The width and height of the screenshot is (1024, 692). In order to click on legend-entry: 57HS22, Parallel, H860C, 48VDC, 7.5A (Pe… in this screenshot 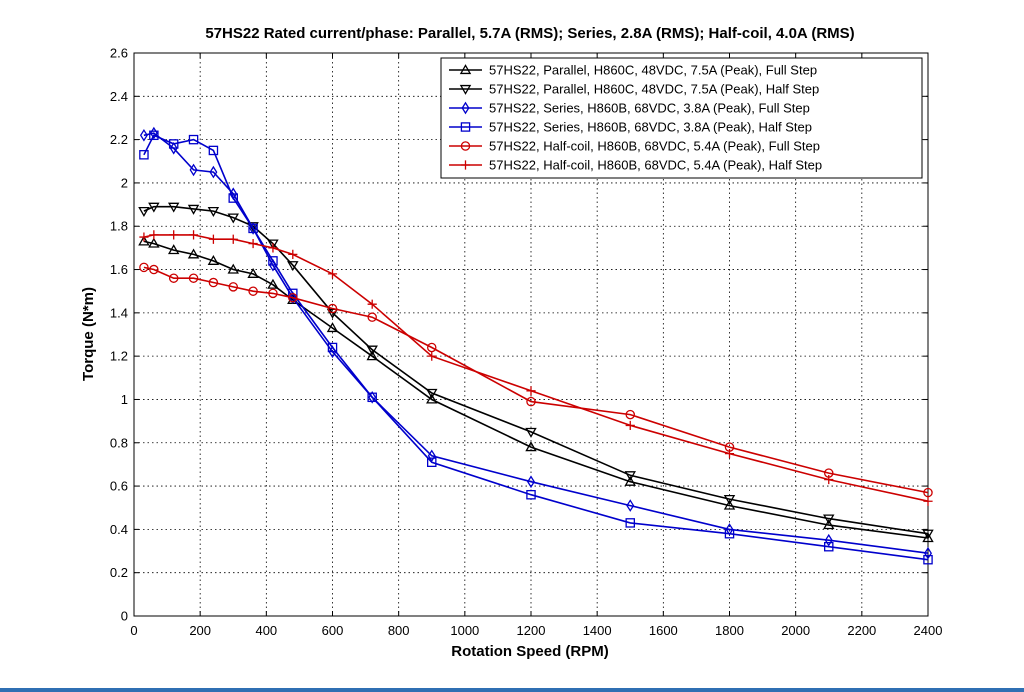, I will do `click(634, 89)`.